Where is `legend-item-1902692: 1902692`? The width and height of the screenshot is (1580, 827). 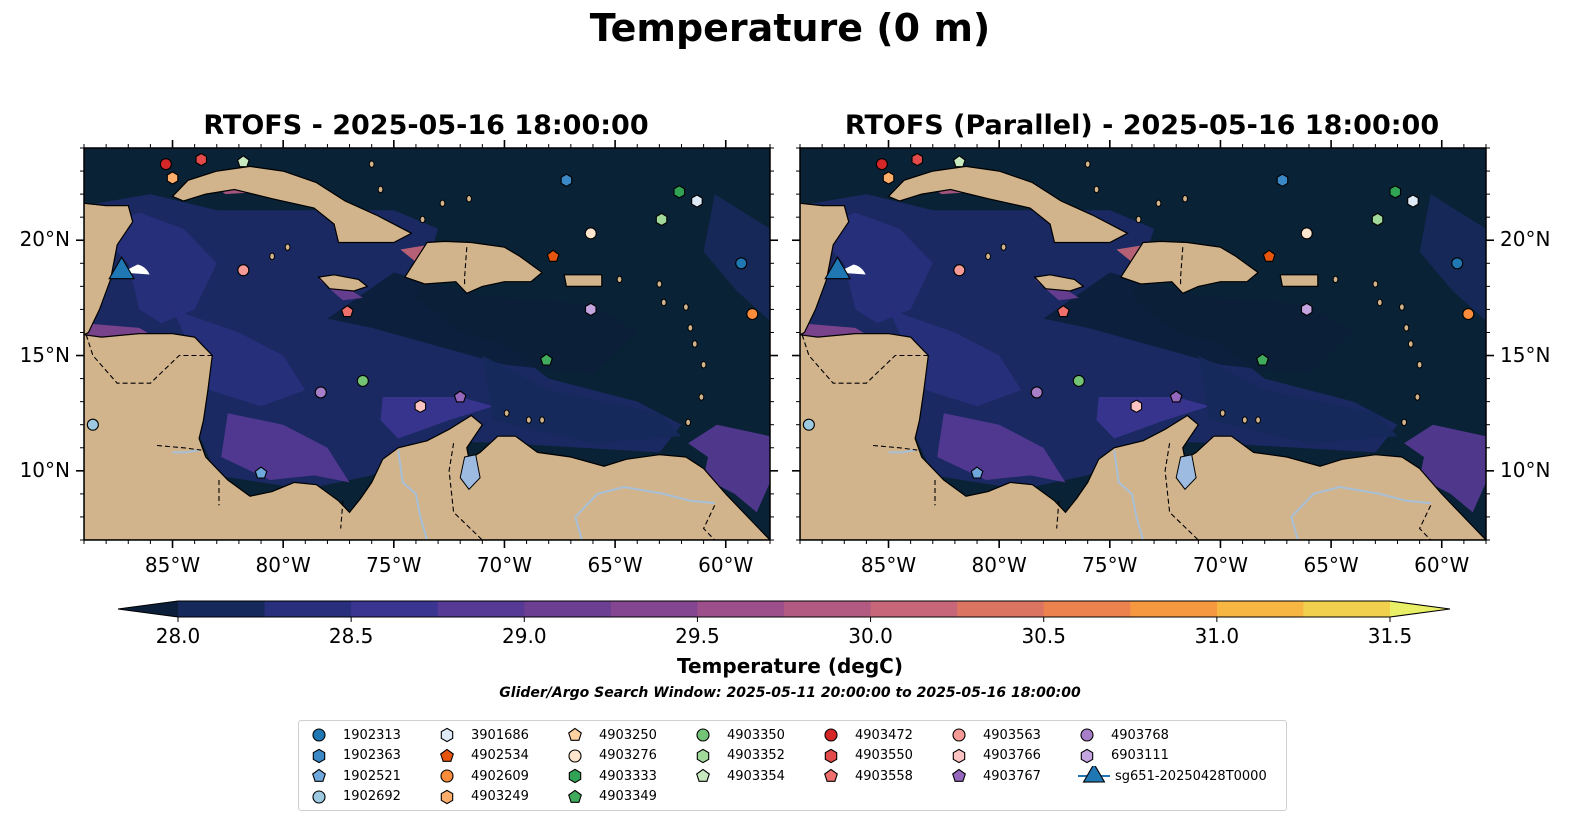 legend-item-1902692: 1902692 is located at coordinates (355, 797).